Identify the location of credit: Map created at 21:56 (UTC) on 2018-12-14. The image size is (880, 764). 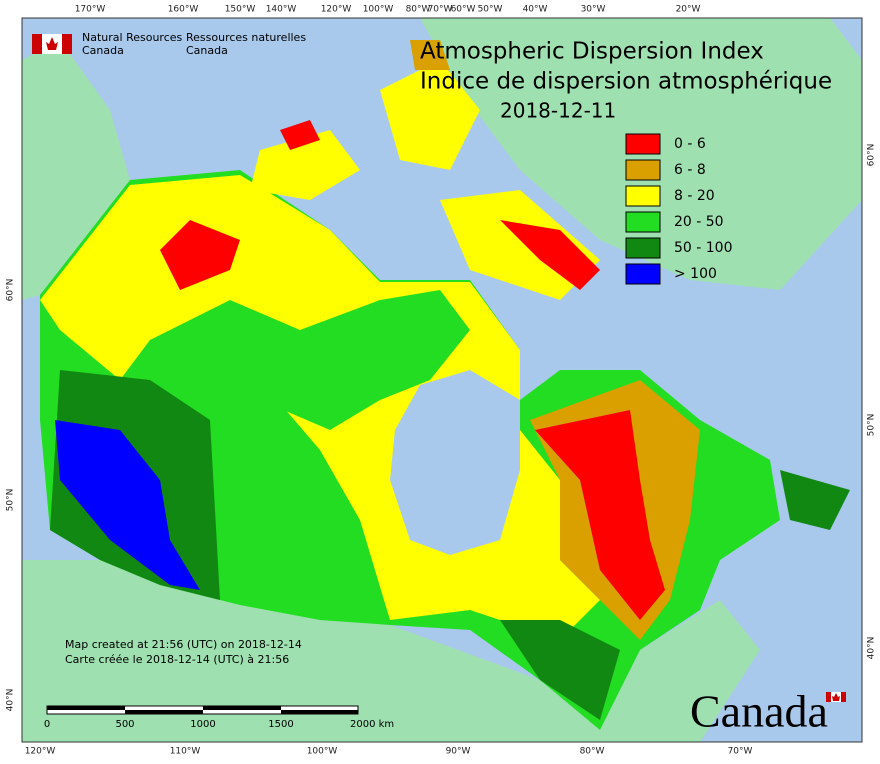
(183, 644).